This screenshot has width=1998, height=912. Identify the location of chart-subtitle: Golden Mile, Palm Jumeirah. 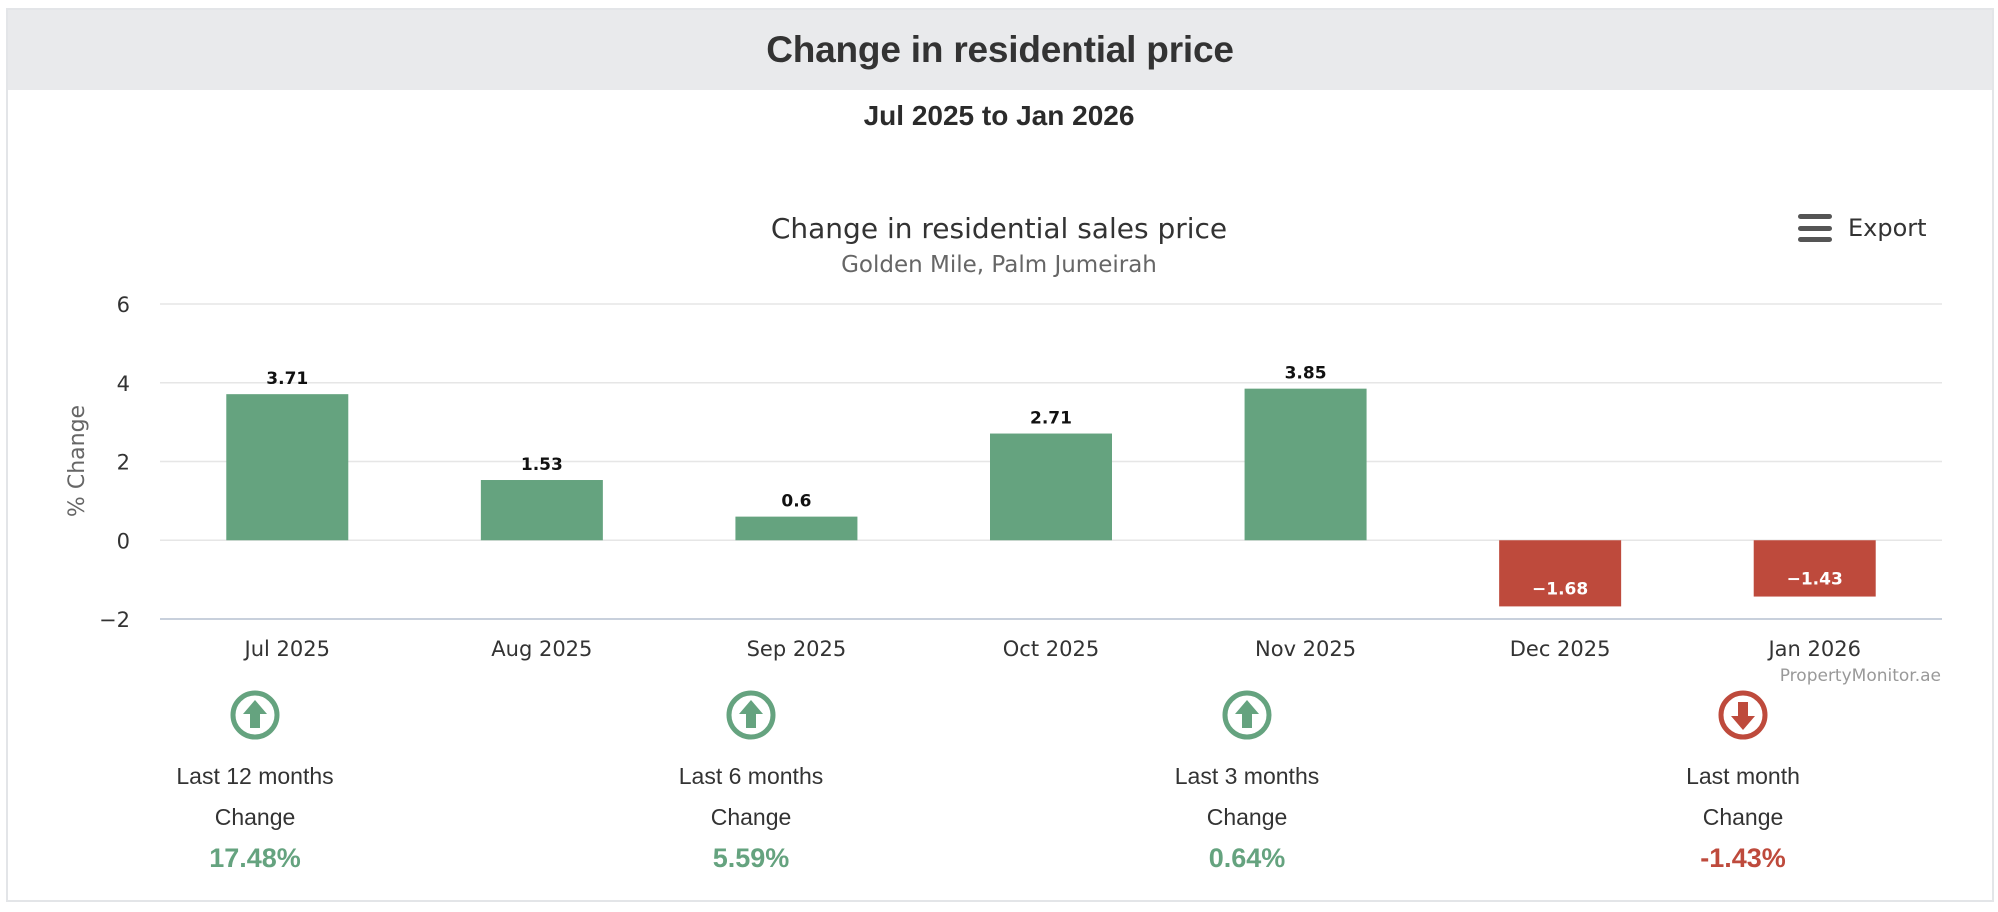
(999, 265).